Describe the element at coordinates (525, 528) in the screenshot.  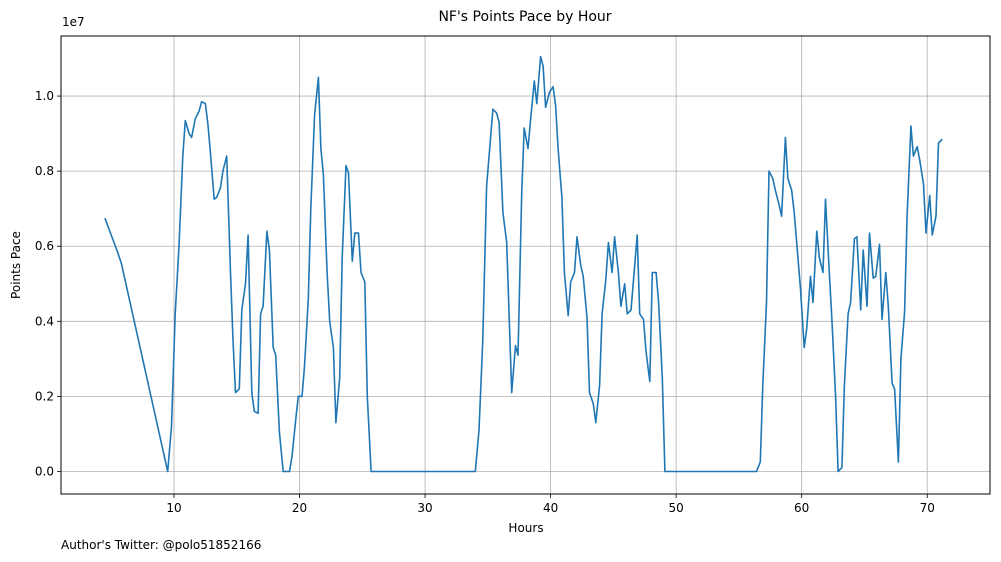
I see `x-axis-label: Hours` at that location.